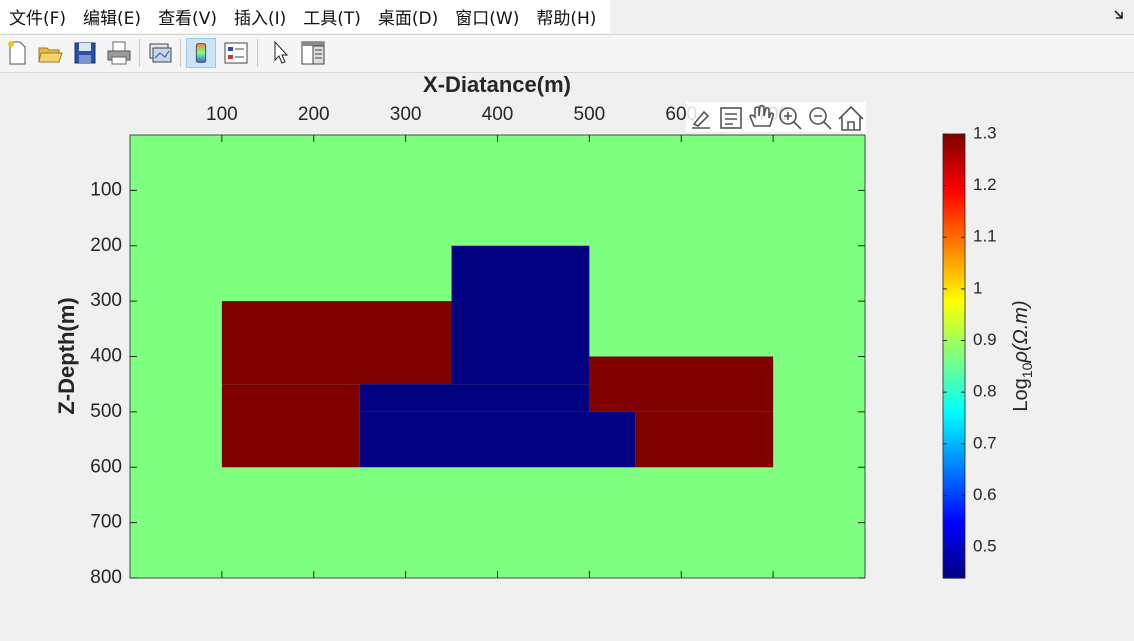  Describe the element at coordinates (731, 118) in the screenshot. I see `datatip-button` at that location.